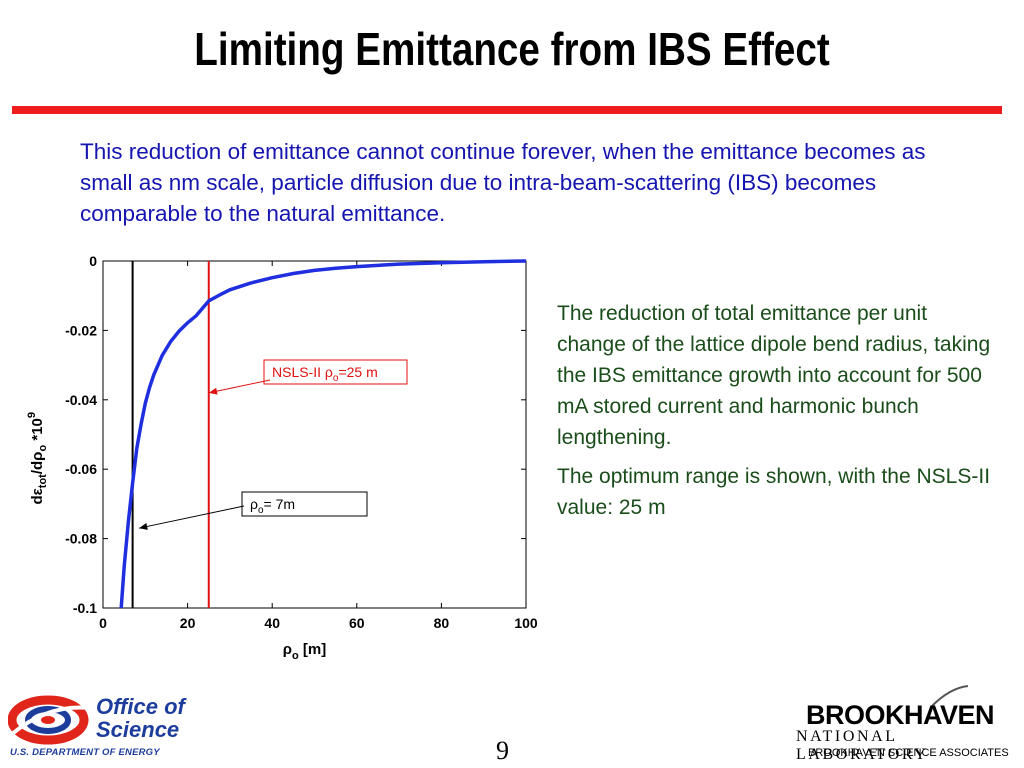 This screenshot has width=1024, height=768. What do you see at coordinates (138, 729) in the screenshot?
I see `doe-science-label: Science` at bounding box center [138, 729].